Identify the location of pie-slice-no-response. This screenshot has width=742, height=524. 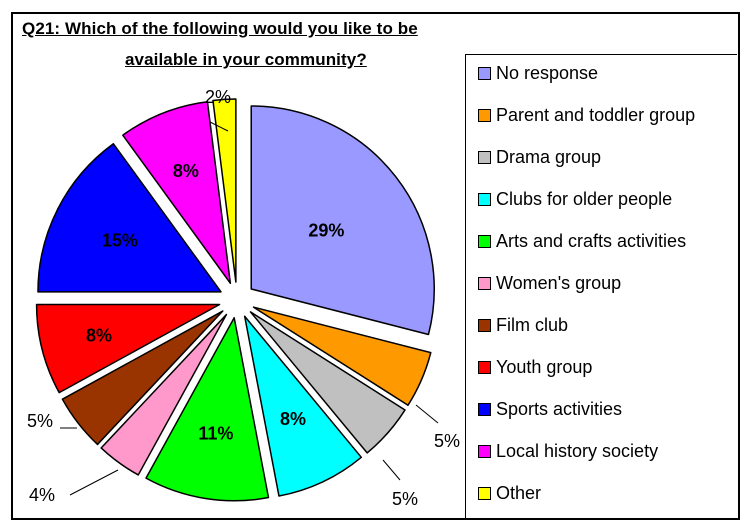
(342, 220).